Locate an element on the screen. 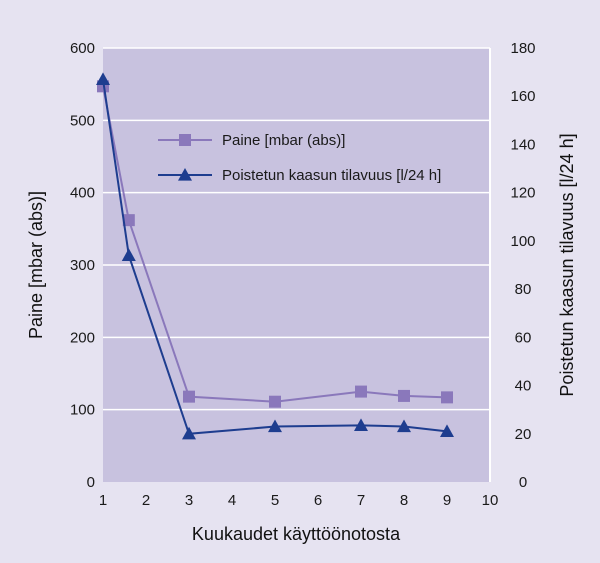 The height and width of the screenshot is (563, 600). y-left-tick-label: 0 is located at coordinates (91, 482).